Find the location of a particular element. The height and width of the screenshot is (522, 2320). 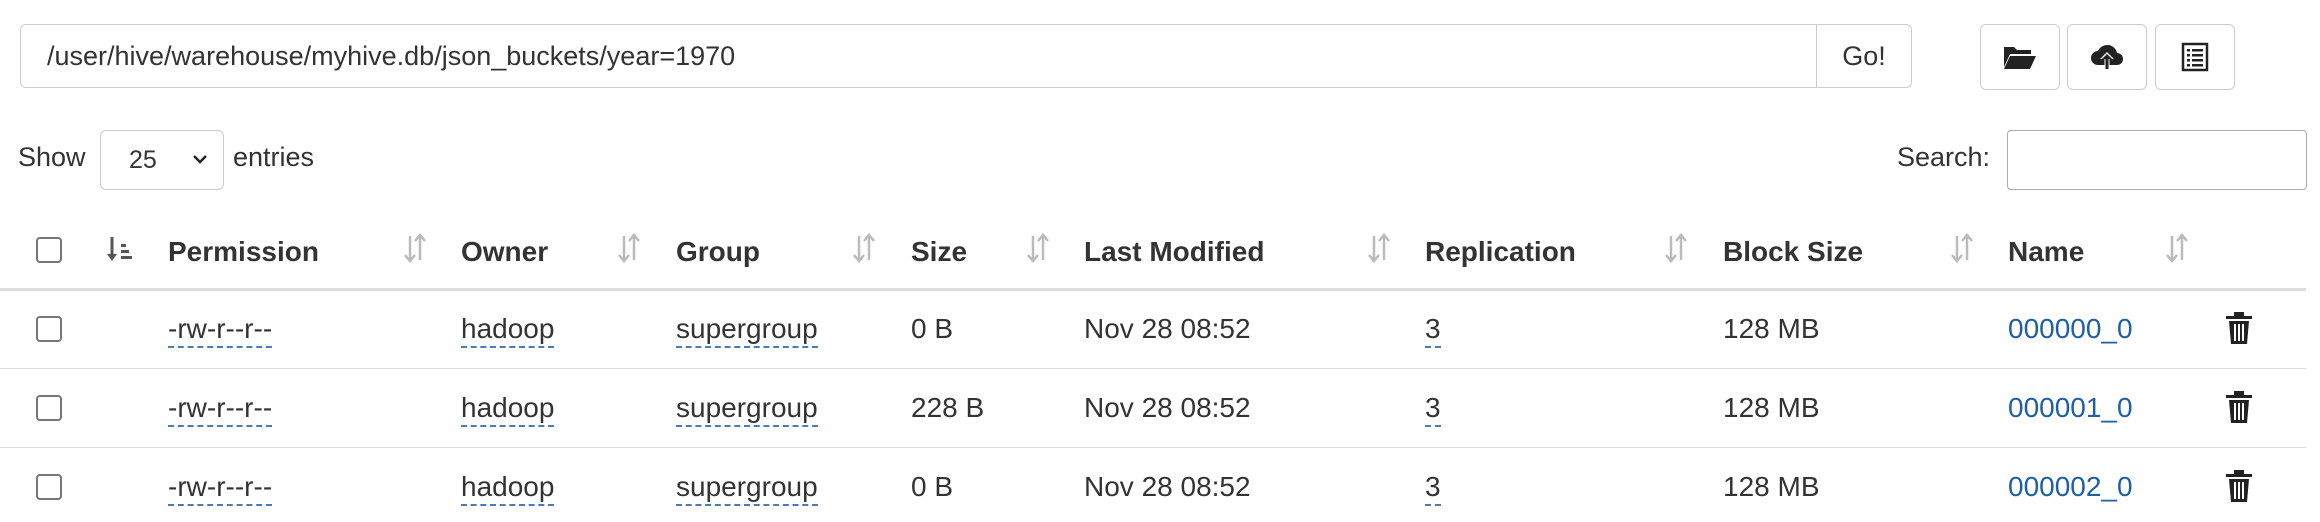

create-directory-button is located at coordinates (2020, 57).